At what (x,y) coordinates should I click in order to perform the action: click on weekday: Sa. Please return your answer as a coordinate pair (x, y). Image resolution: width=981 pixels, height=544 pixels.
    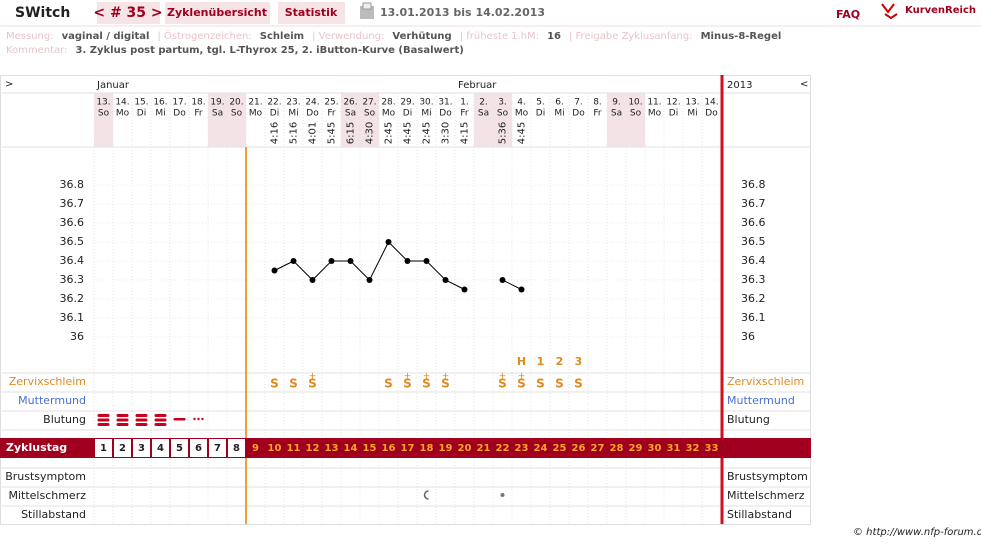
    Looking at the image, I should click on (483, 114).